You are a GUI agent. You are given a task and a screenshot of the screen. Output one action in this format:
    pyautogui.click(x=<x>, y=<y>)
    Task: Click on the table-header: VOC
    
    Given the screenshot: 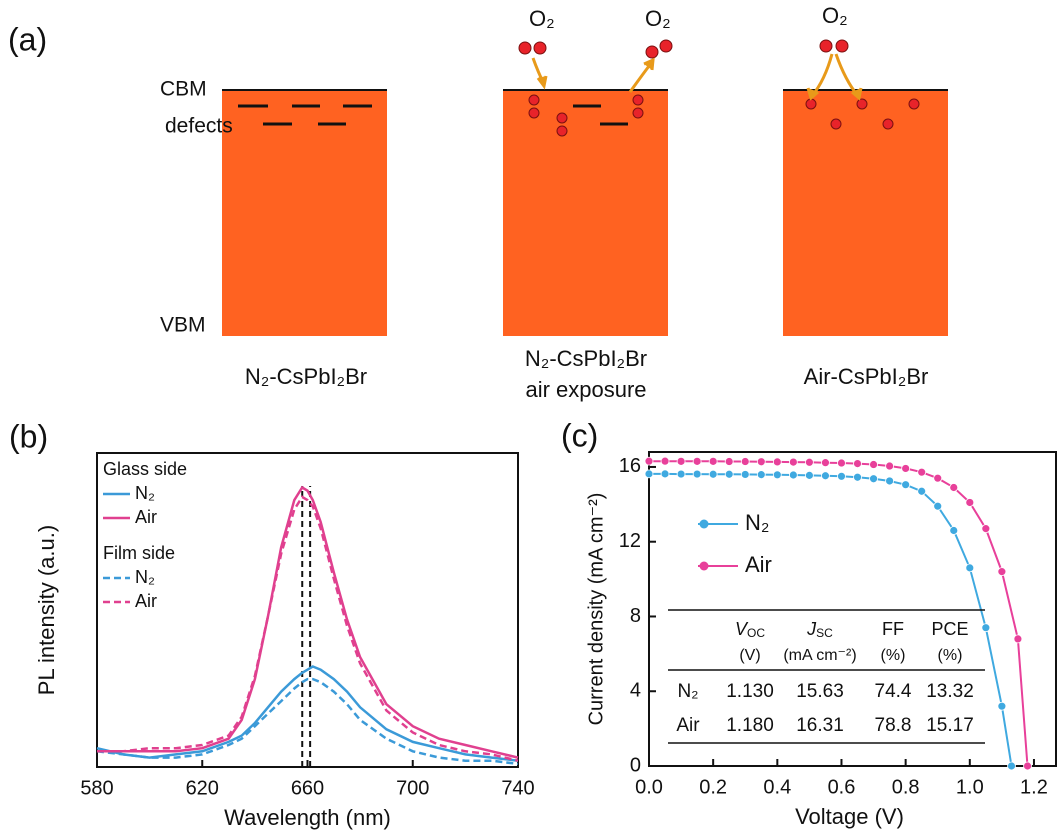 What is the action you would take?
    pyautogui.click(x=750, y=629)
    